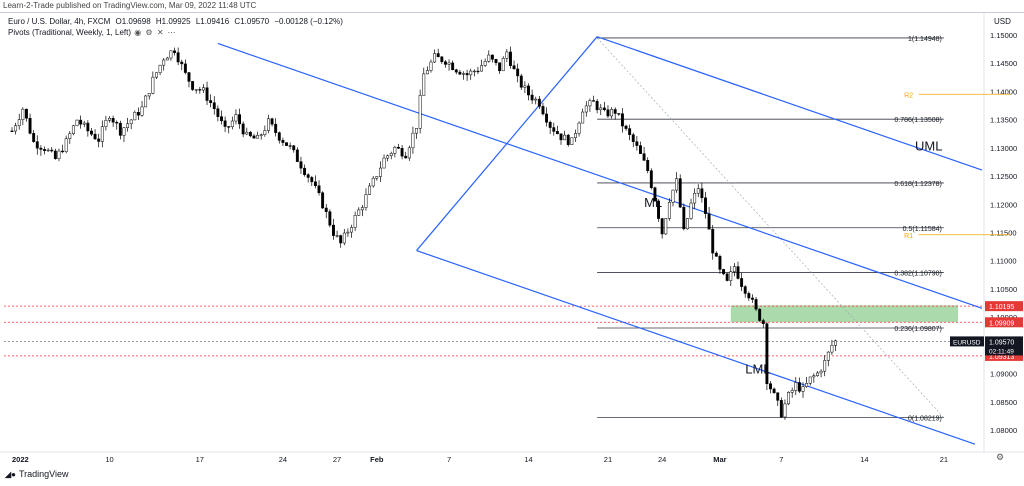 This screenshot has height=486, width=1024. I want to click on pivot-label: R1, so click(908, 236).